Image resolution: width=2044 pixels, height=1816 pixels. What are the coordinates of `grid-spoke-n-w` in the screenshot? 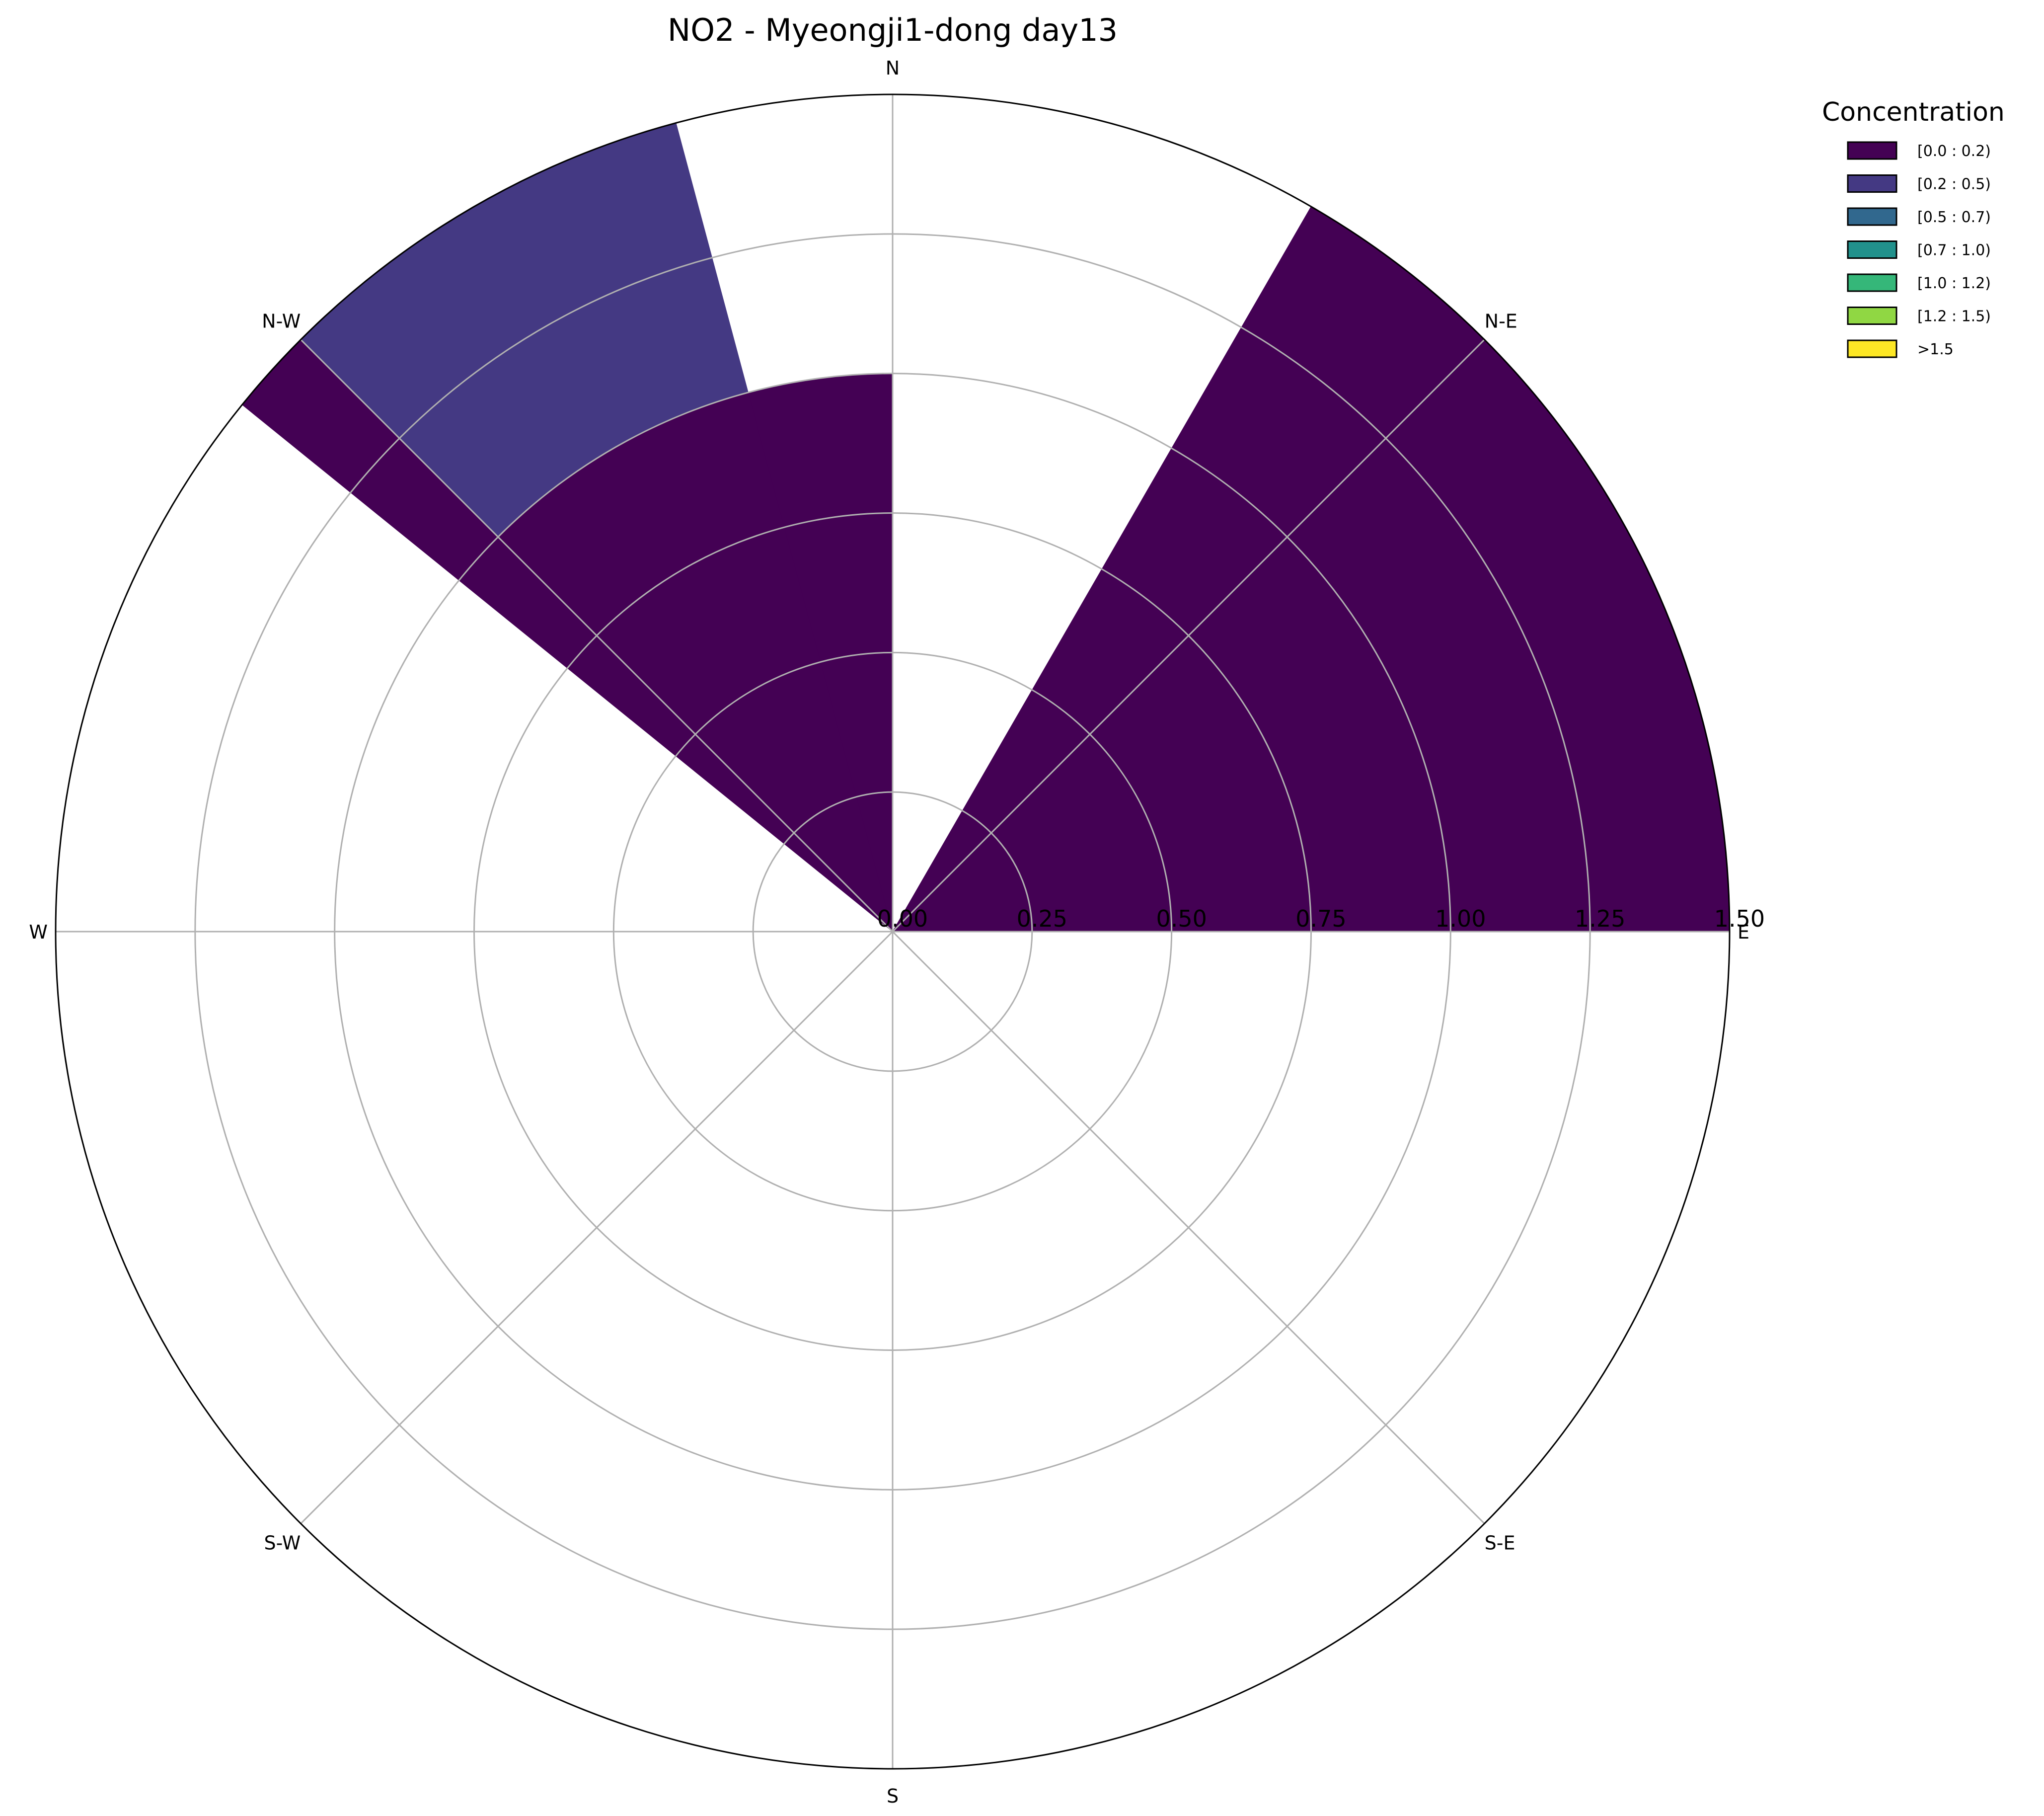 It's located at (597, 636).